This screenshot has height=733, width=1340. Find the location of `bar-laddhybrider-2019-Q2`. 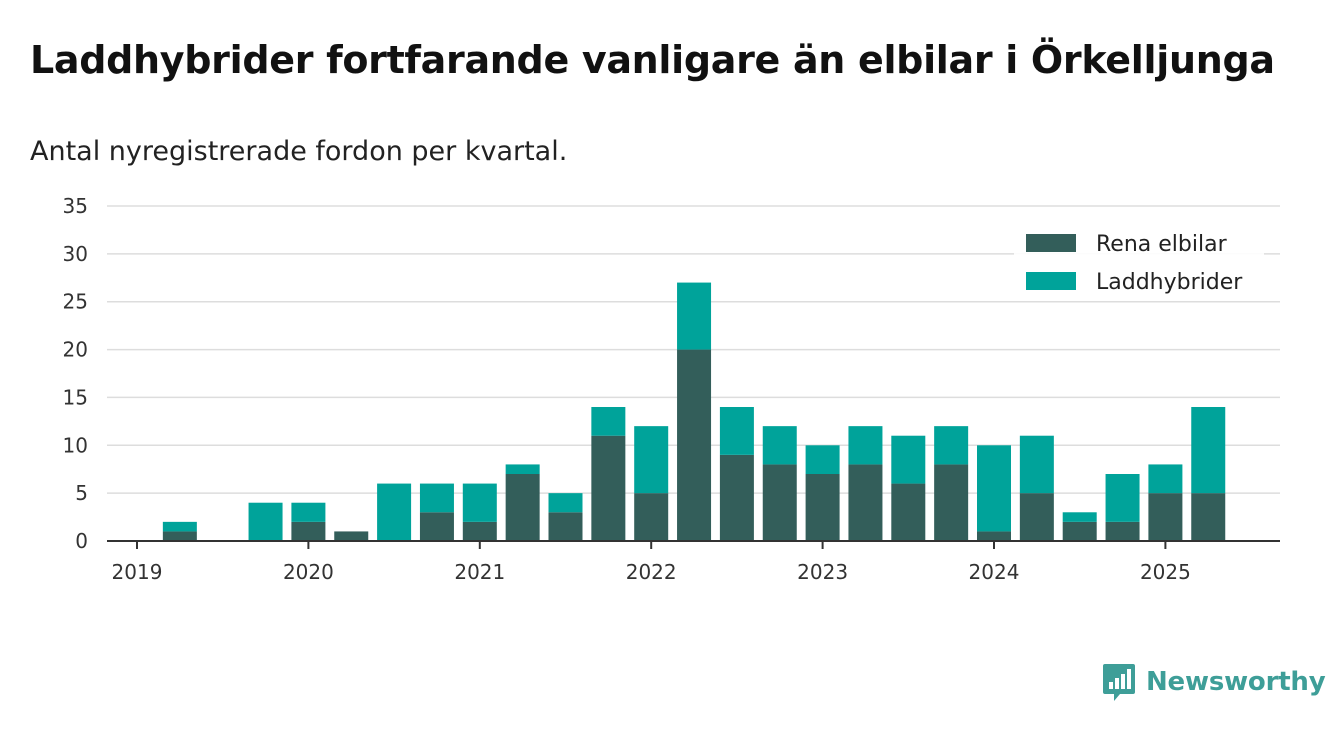

bar-laddhybrider-2019-Q2 is located at coordinates (179, 526).